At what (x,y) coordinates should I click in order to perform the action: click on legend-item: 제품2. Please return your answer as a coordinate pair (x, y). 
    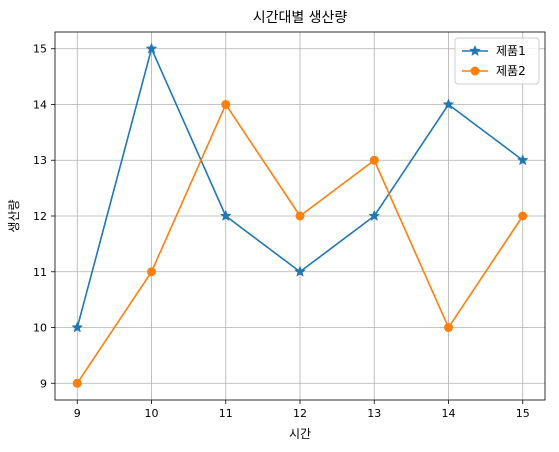
    Looking at the image, I should click on (494, 71).